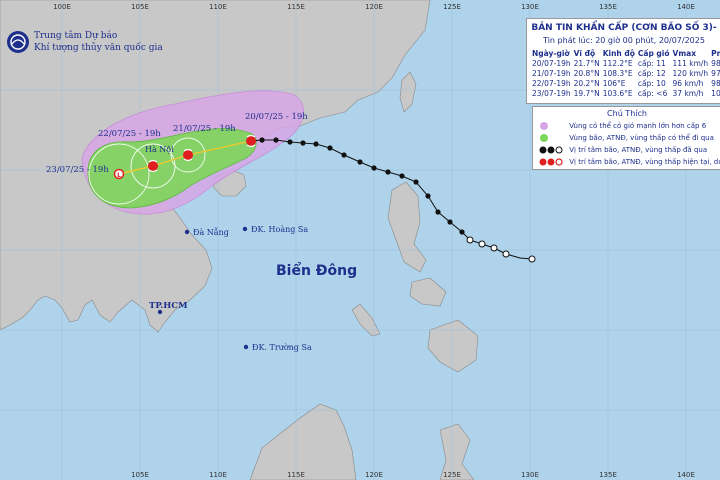  Describe the element at coordinates (715, 93) in the screenshot. I see `table-cell: 100` at that location.